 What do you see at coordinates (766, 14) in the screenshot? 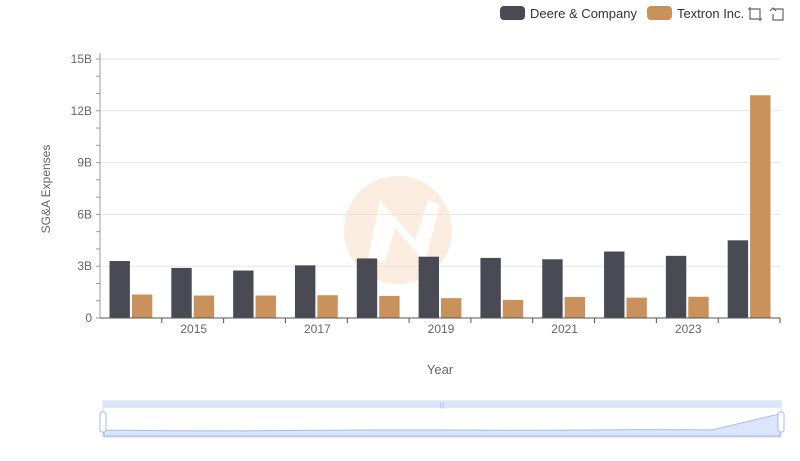
I see `chart-toolbox` at bounding box center [766, 14].